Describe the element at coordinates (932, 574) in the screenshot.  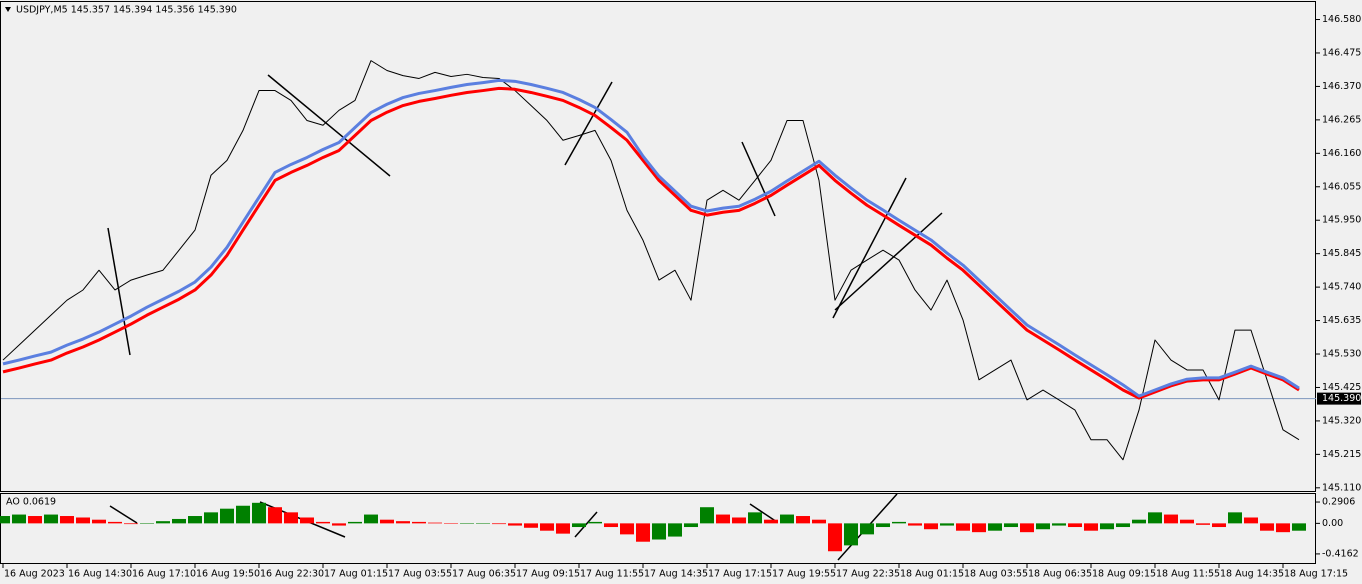
I see `x-tick-label: 18 Aug 01:15` at that location.